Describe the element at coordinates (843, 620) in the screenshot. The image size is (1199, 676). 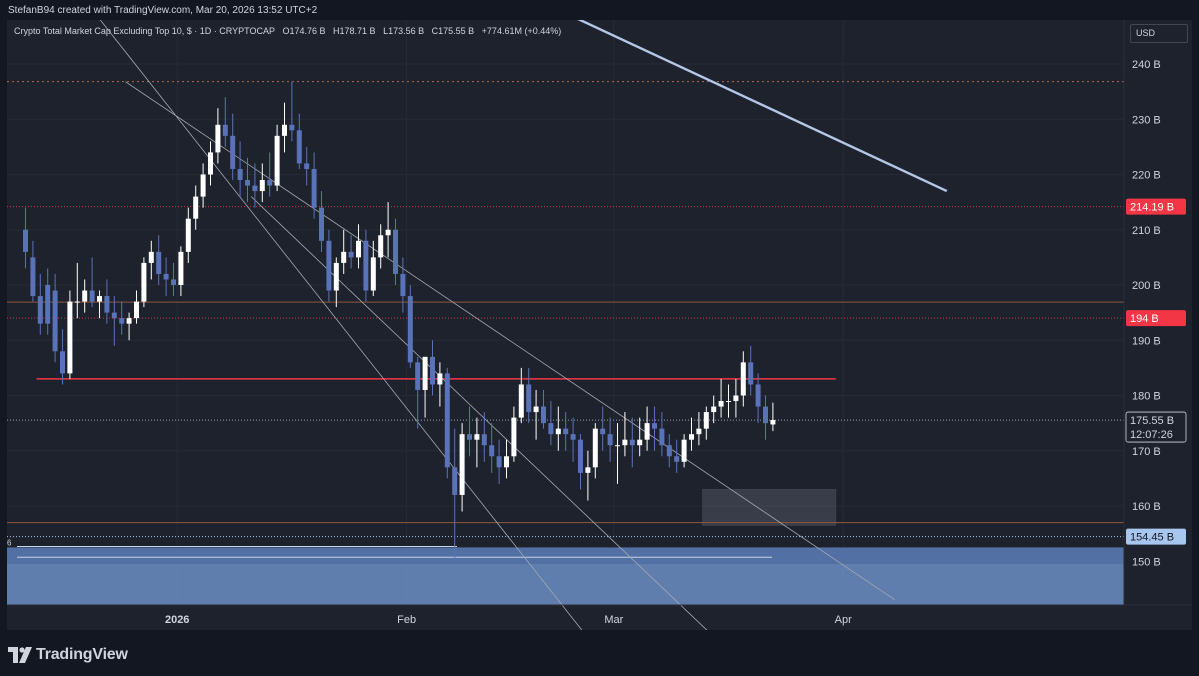
I see `time-tick-label: Apr` at that location.